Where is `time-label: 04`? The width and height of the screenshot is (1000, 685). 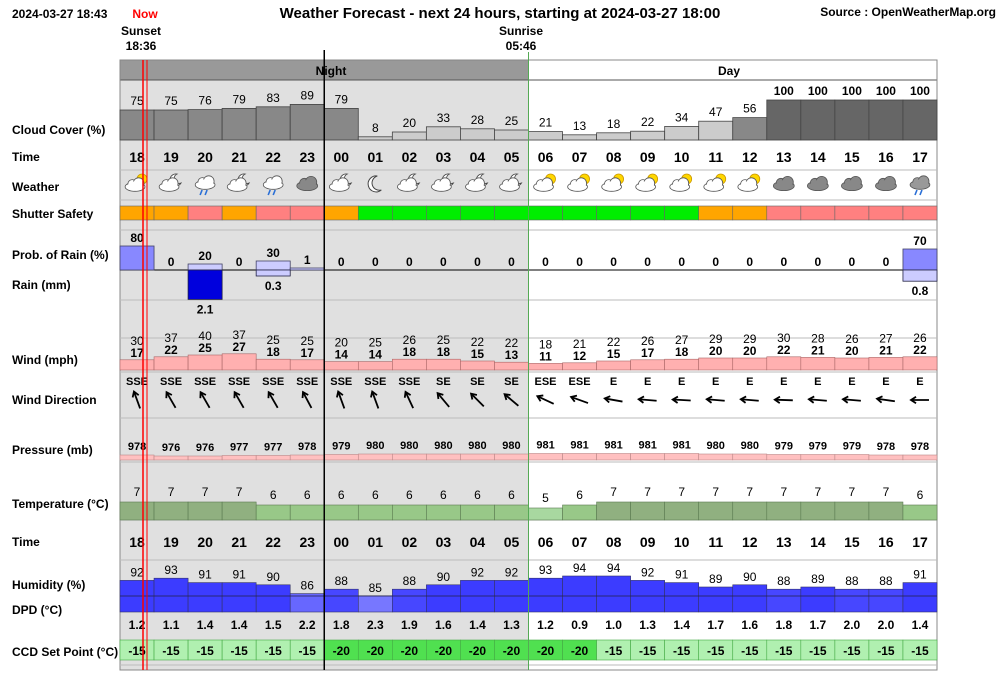 time-label: 04 is located at coordinates (478, 157).